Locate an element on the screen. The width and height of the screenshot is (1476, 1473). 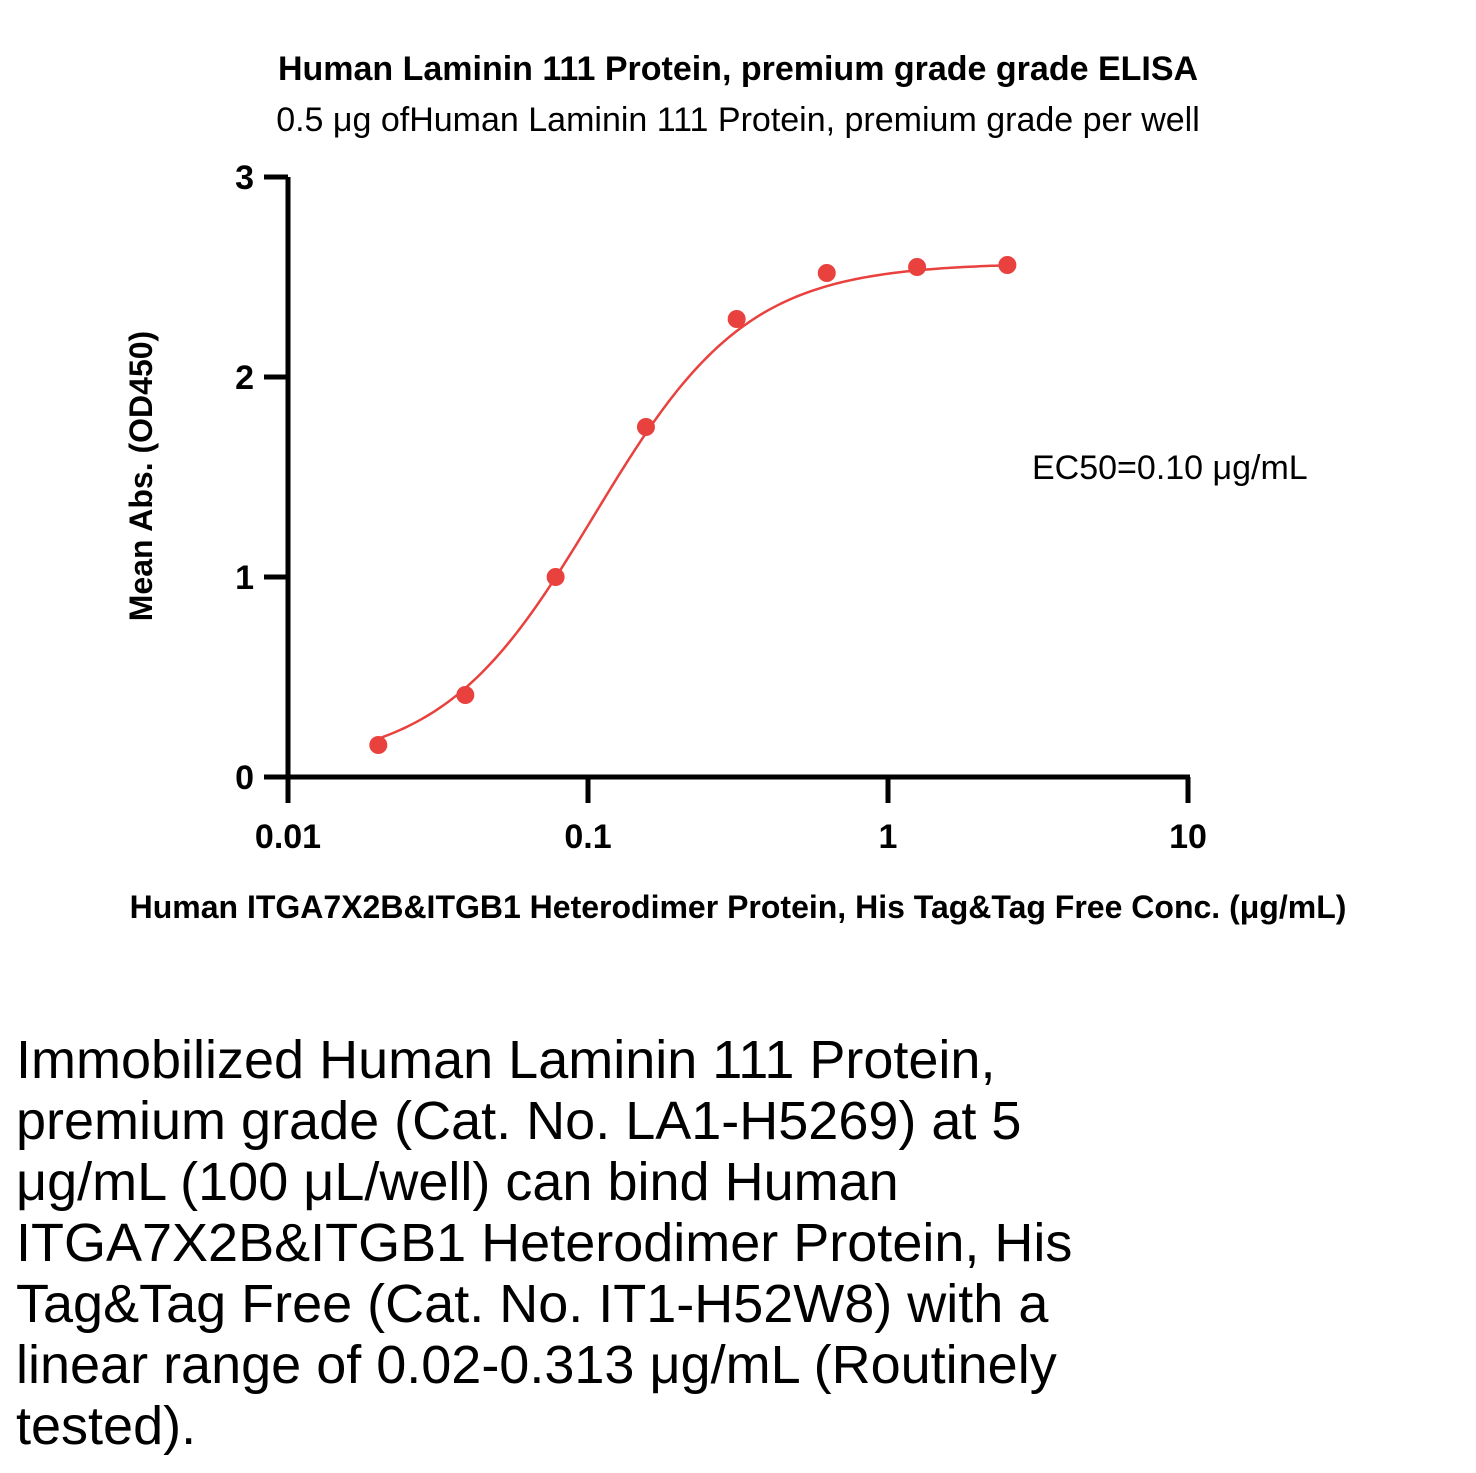
x-tick-label: 0.01 is located at coordinates (288, 837).